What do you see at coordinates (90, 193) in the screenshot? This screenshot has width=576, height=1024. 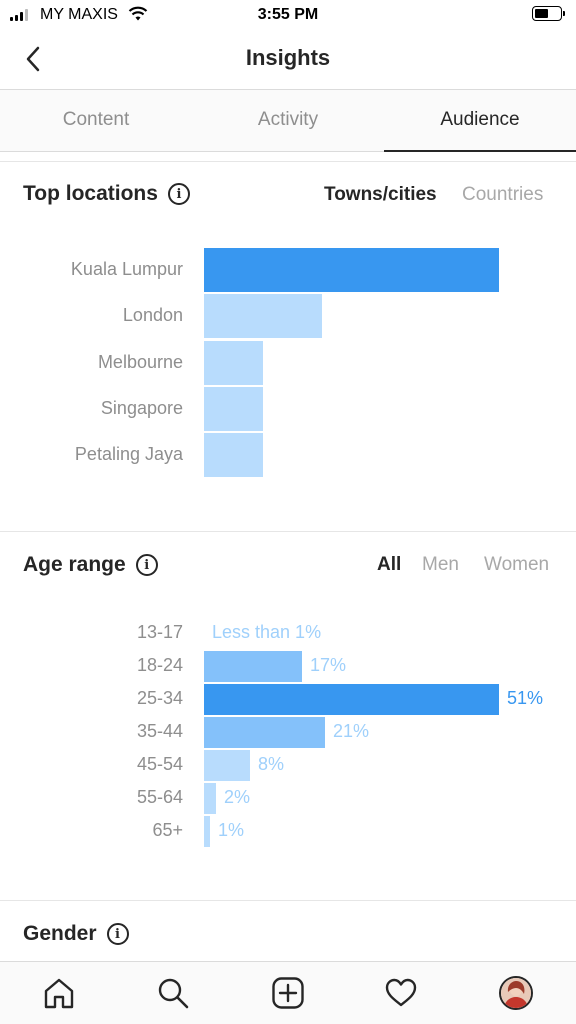 I see `top-locations-title: Top locations` at bounding box center [90, 193].